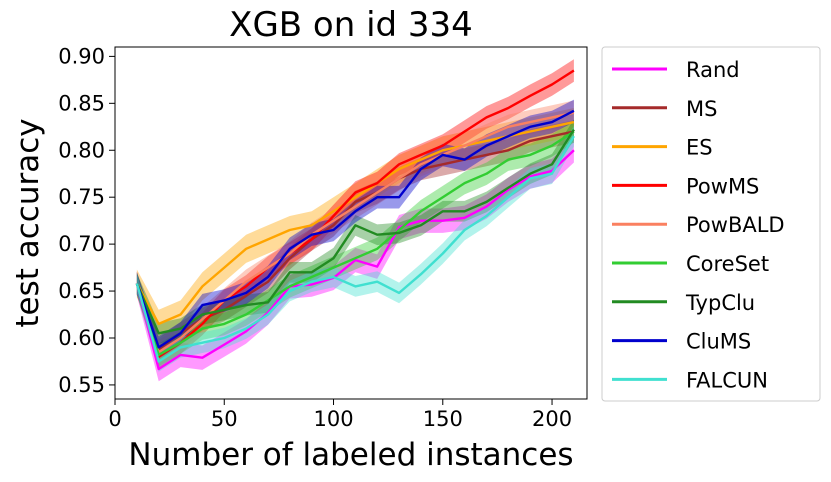 The width and height of the screenshot is (831, 482). Describe the element at coordinates (86, 220) in the screenshot. I see `y-axis: 0.55 0.60 0.65 0.70 0.75 0.80 0.85 0.90` at that location.